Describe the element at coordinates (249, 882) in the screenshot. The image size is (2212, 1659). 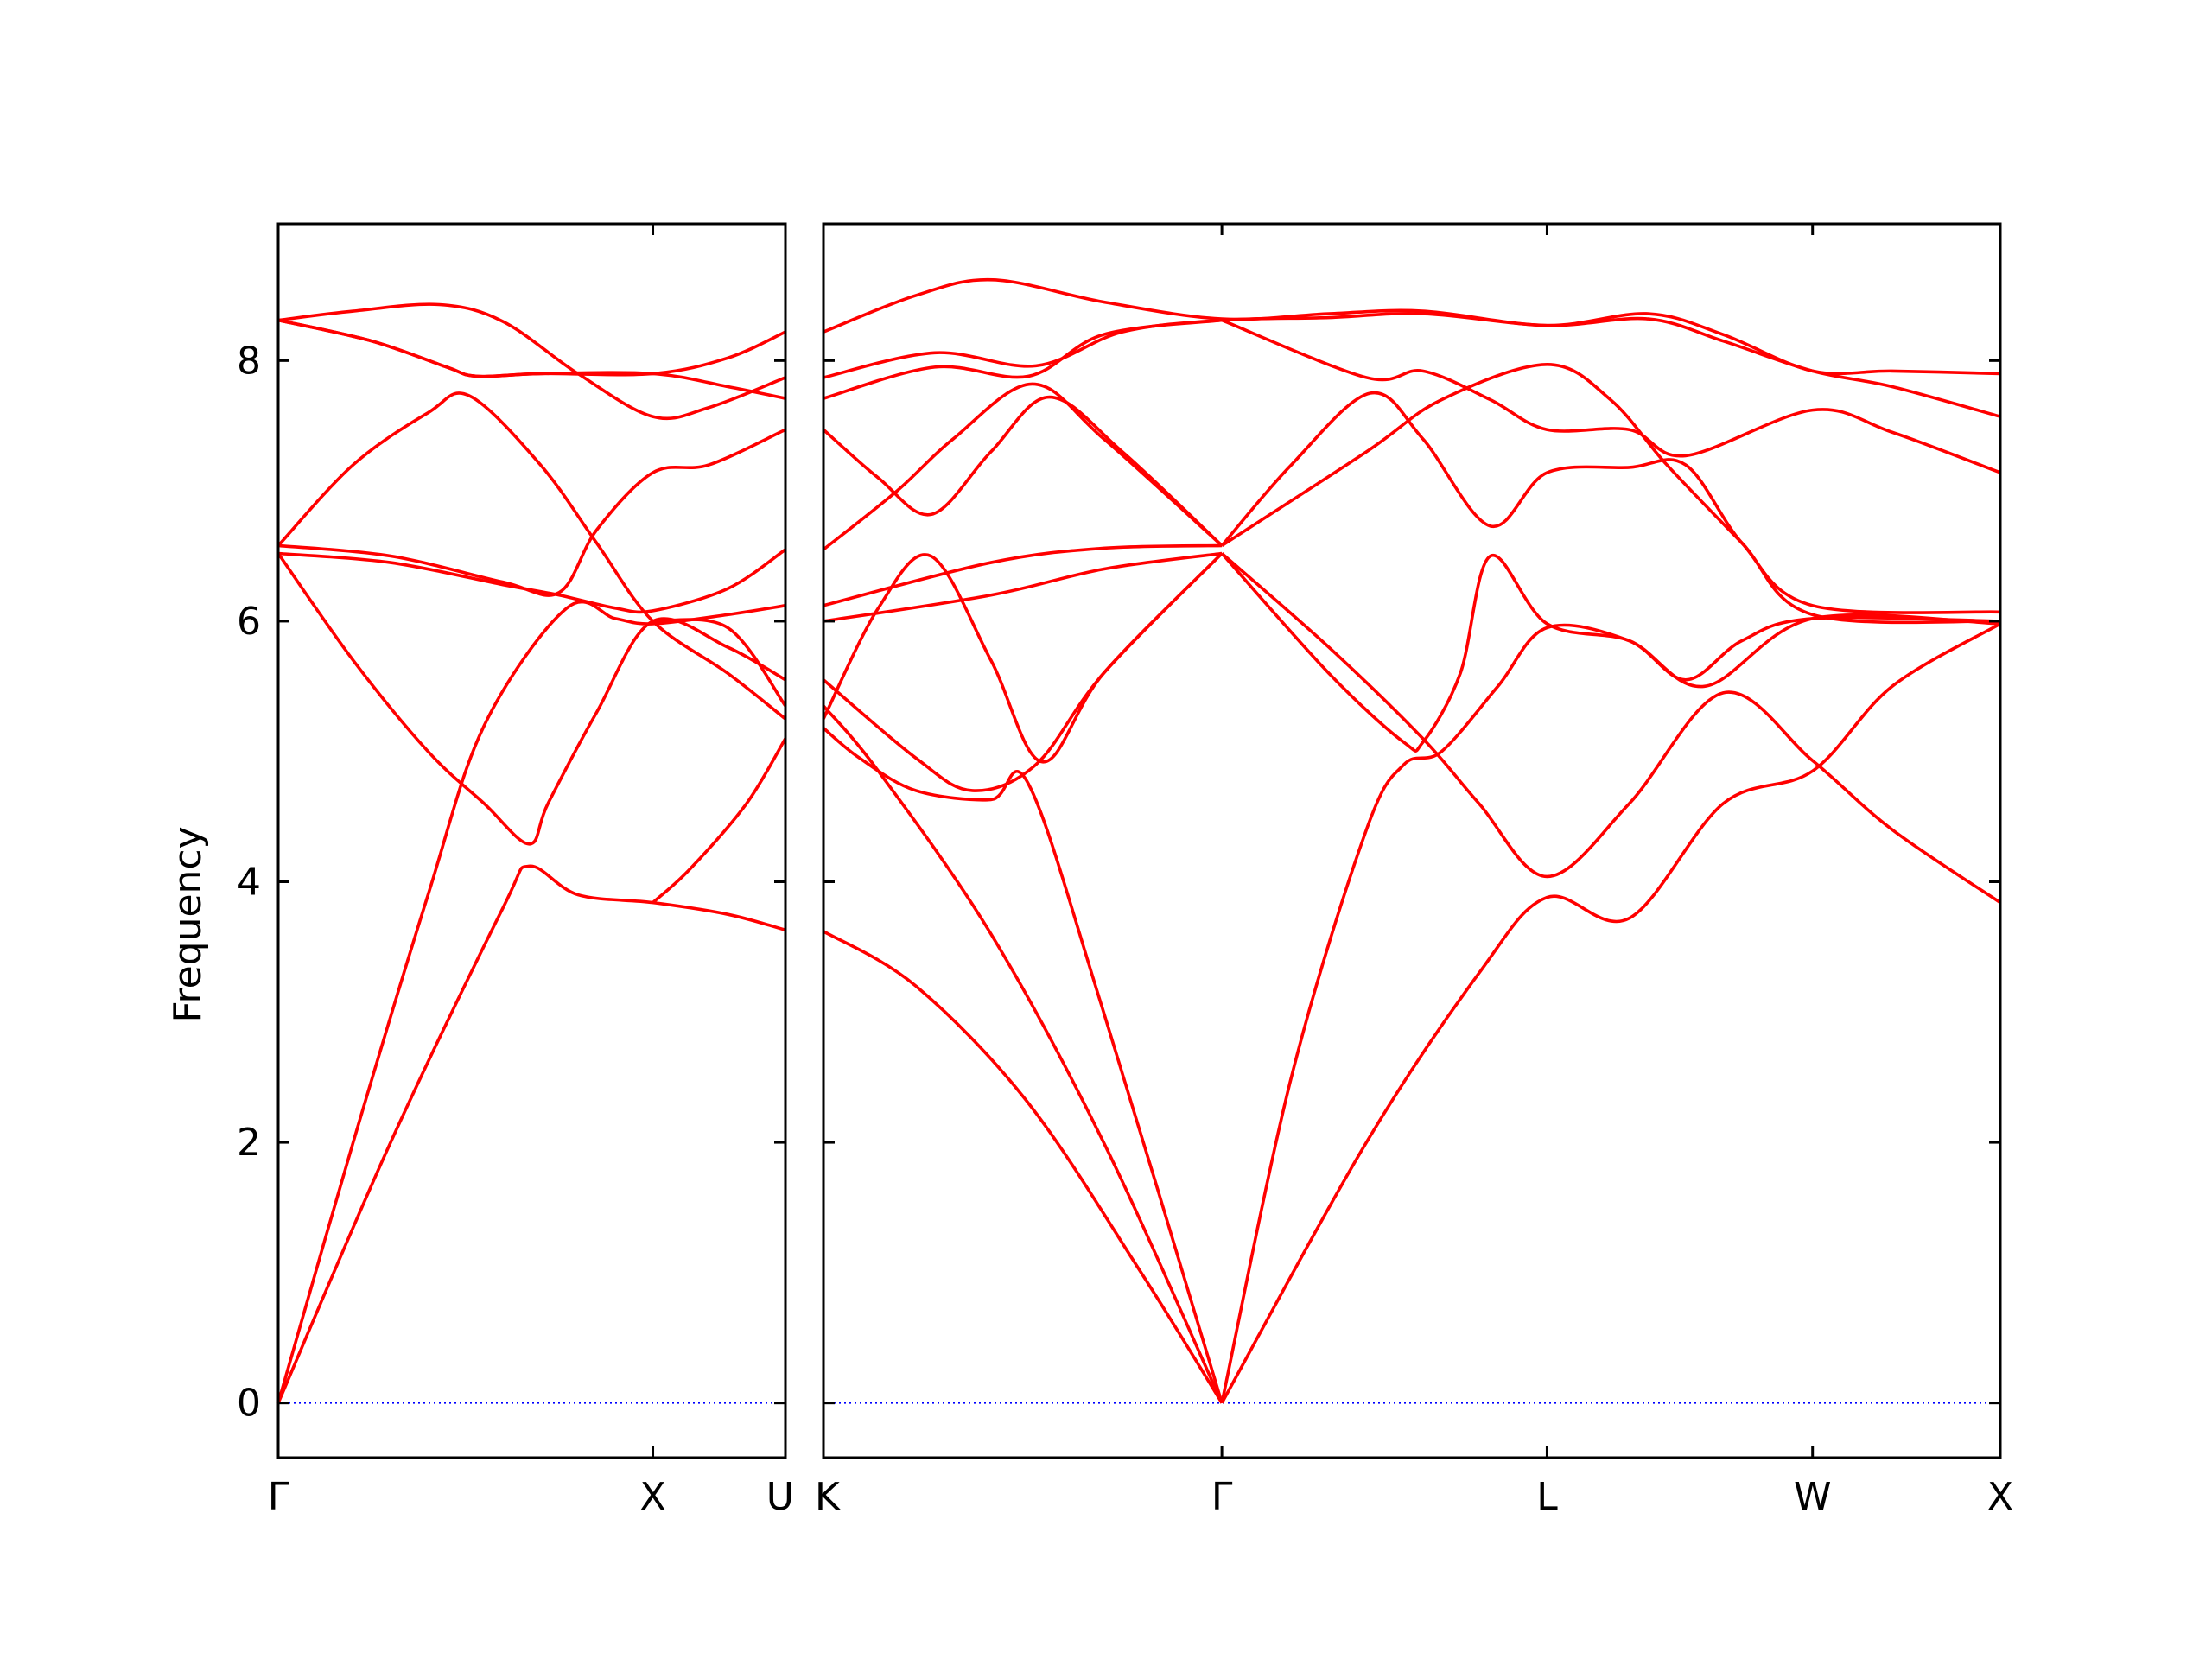
I see `y-tick-label: 4` at that location.